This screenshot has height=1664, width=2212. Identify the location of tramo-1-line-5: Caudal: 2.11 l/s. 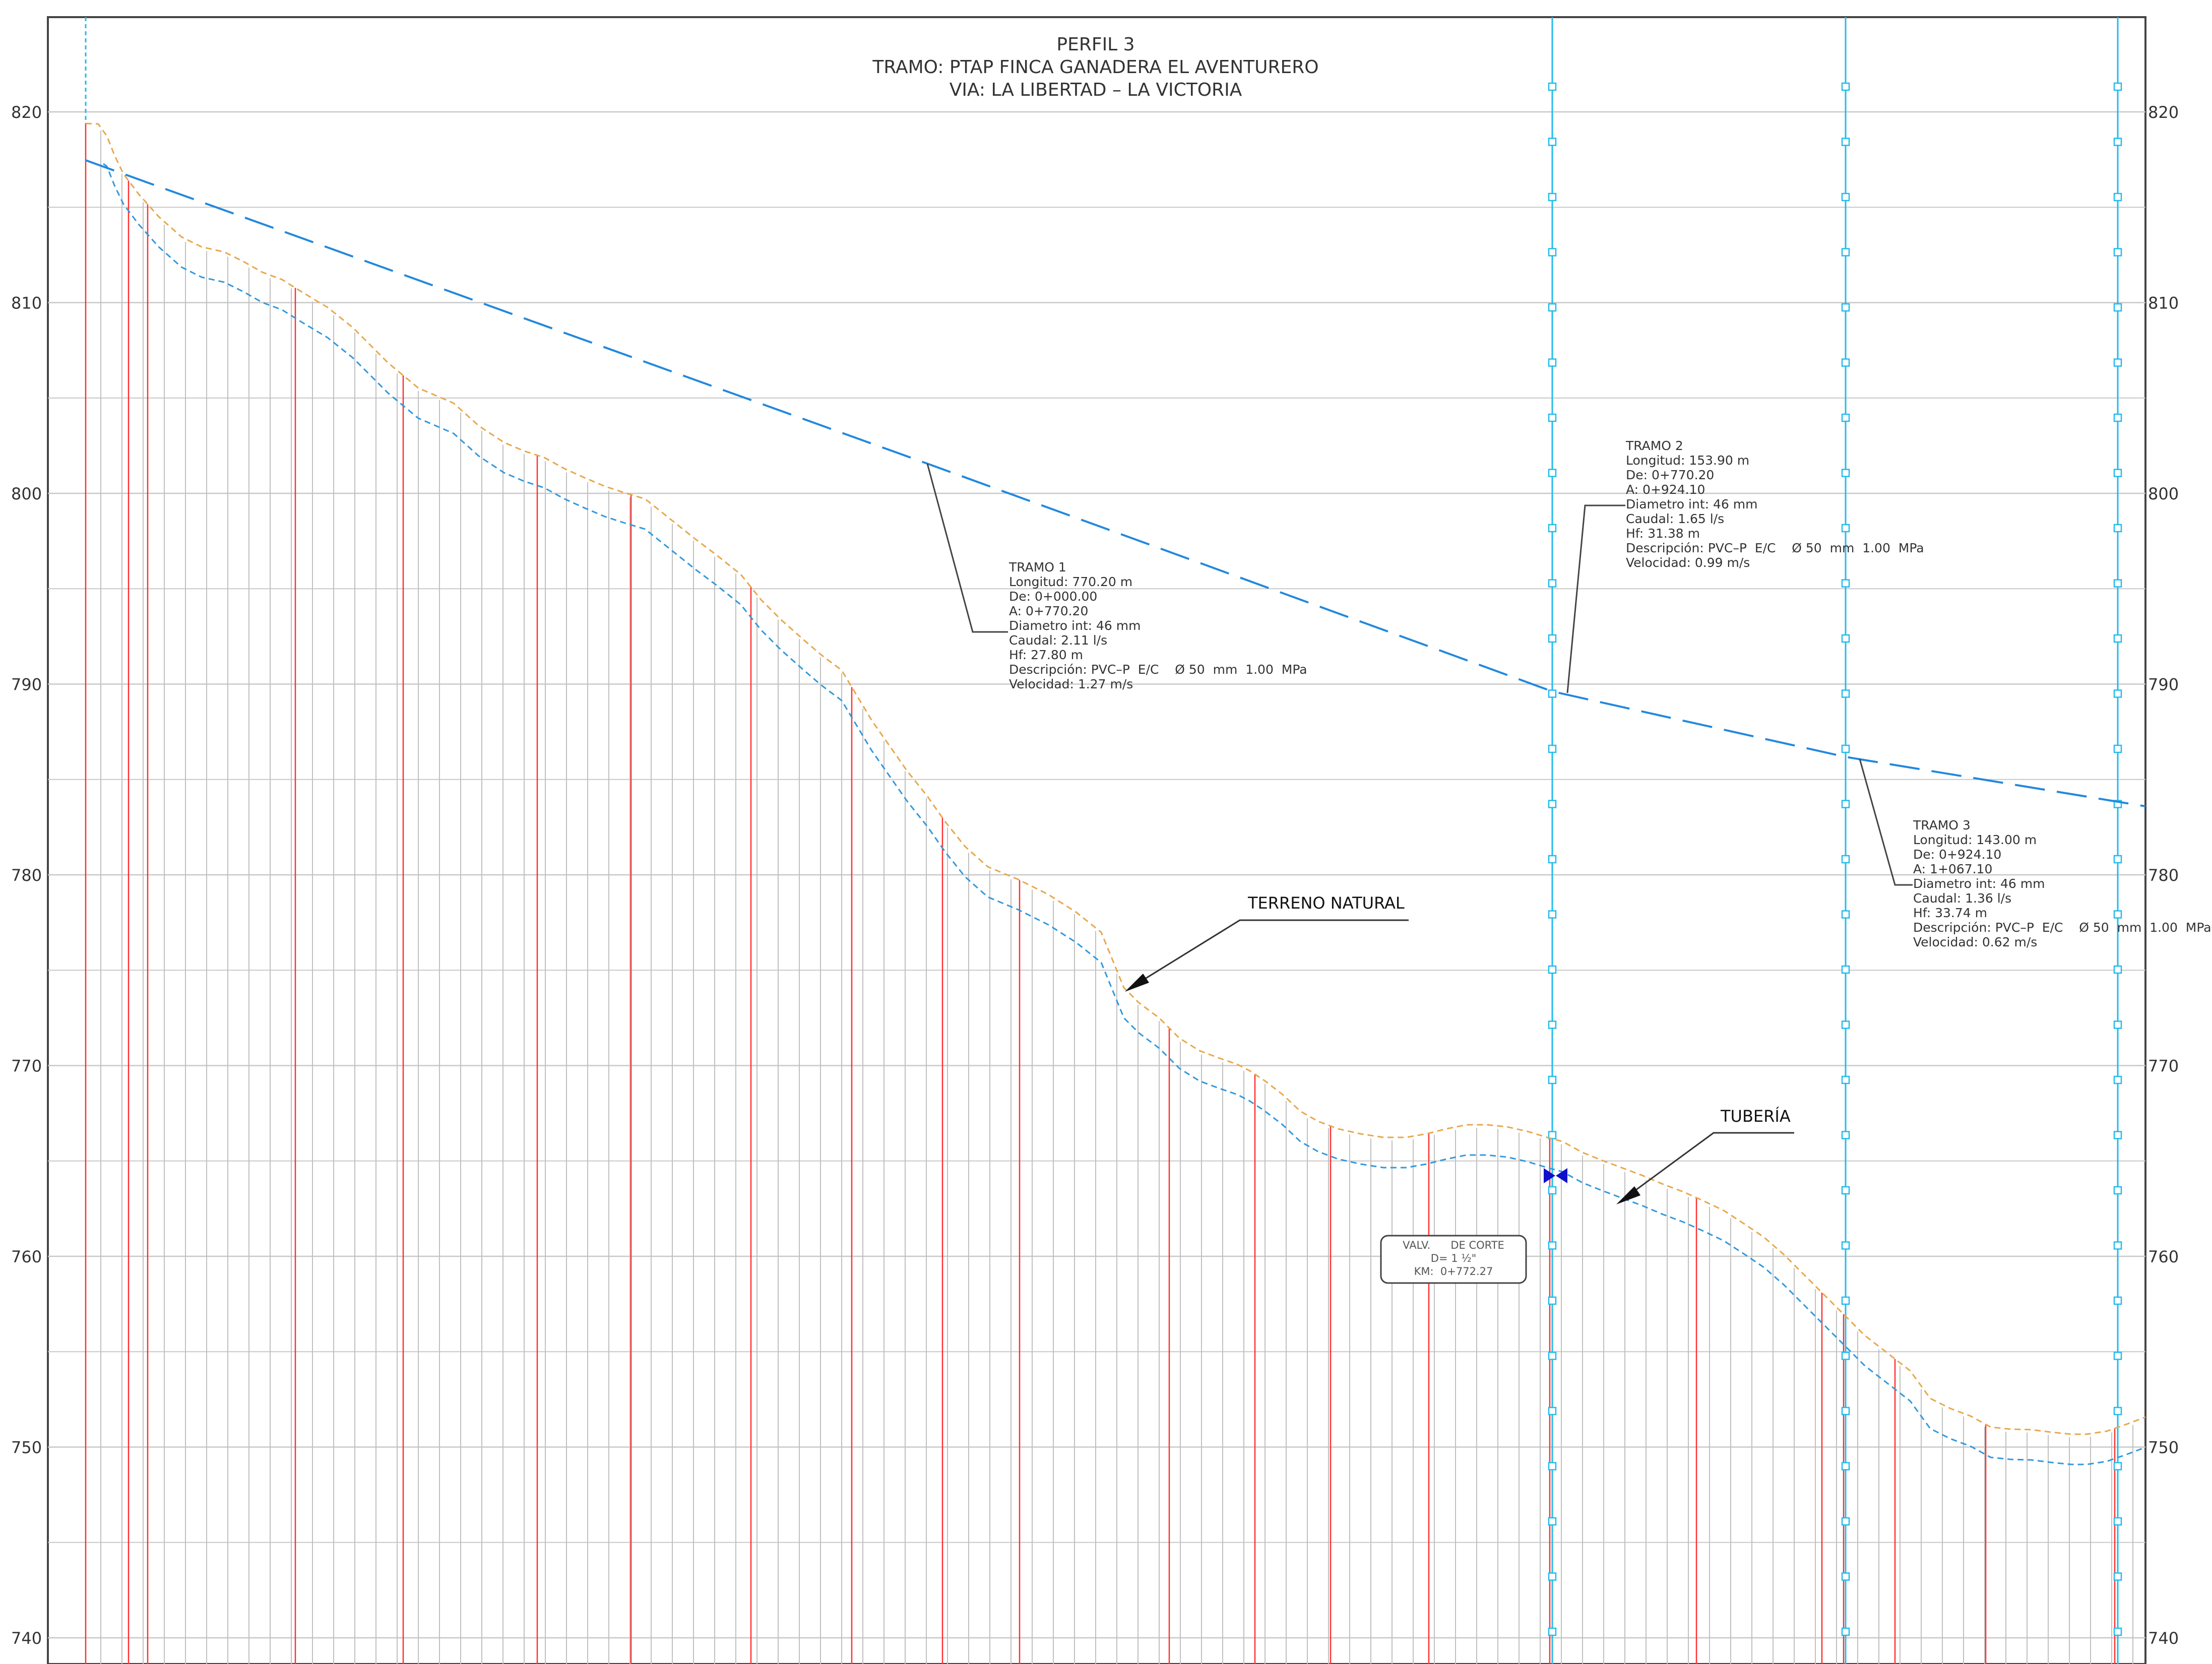
(1058, 640).